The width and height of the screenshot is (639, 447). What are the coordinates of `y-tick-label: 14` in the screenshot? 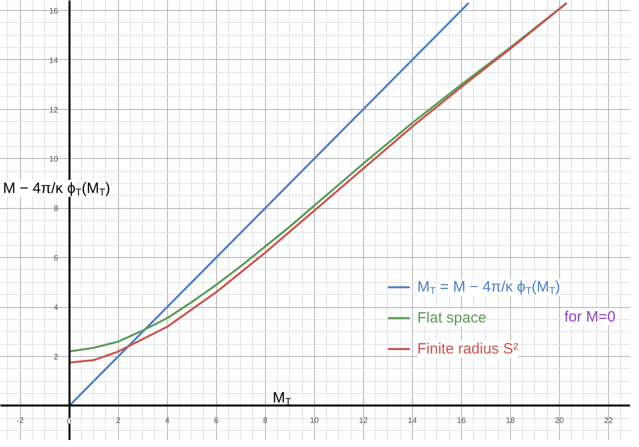 It's located at (54, 60).